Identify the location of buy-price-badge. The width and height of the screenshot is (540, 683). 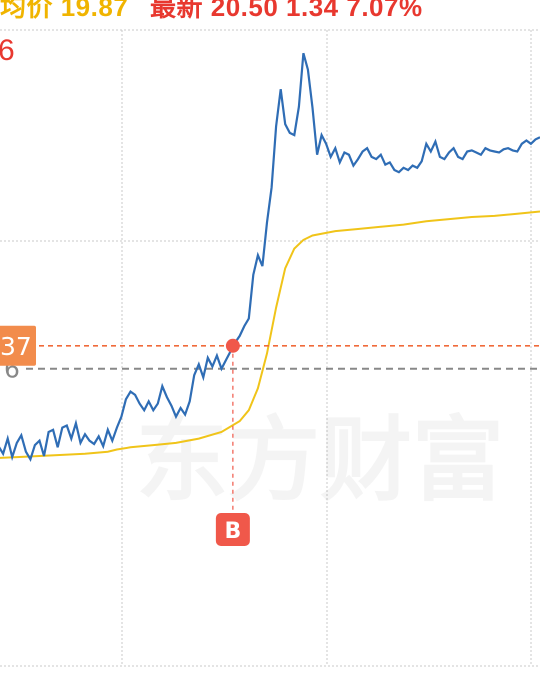
(18, 345).